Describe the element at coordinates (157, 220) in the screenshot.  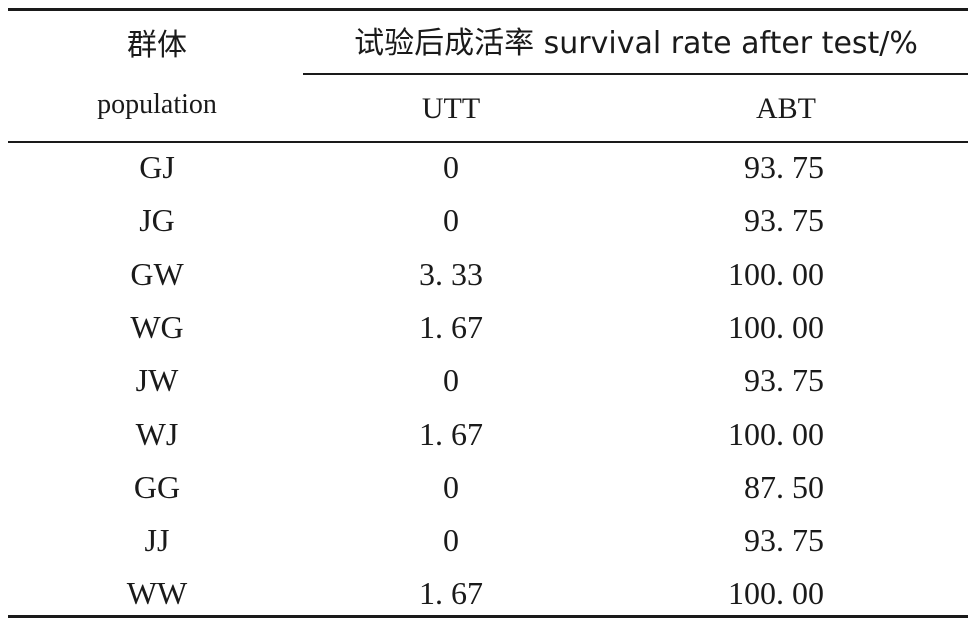
I see `cell-population: JG` at that location.